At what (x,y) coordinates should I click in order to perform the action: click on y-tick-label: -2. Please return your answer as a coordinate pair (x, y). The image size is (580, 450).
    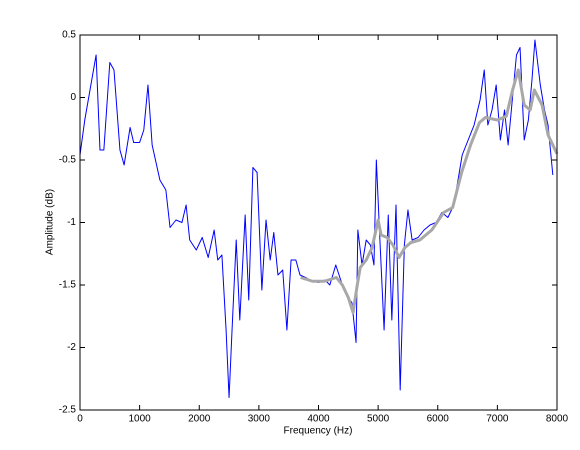
    Looking at the image, I should click on (71, 347).